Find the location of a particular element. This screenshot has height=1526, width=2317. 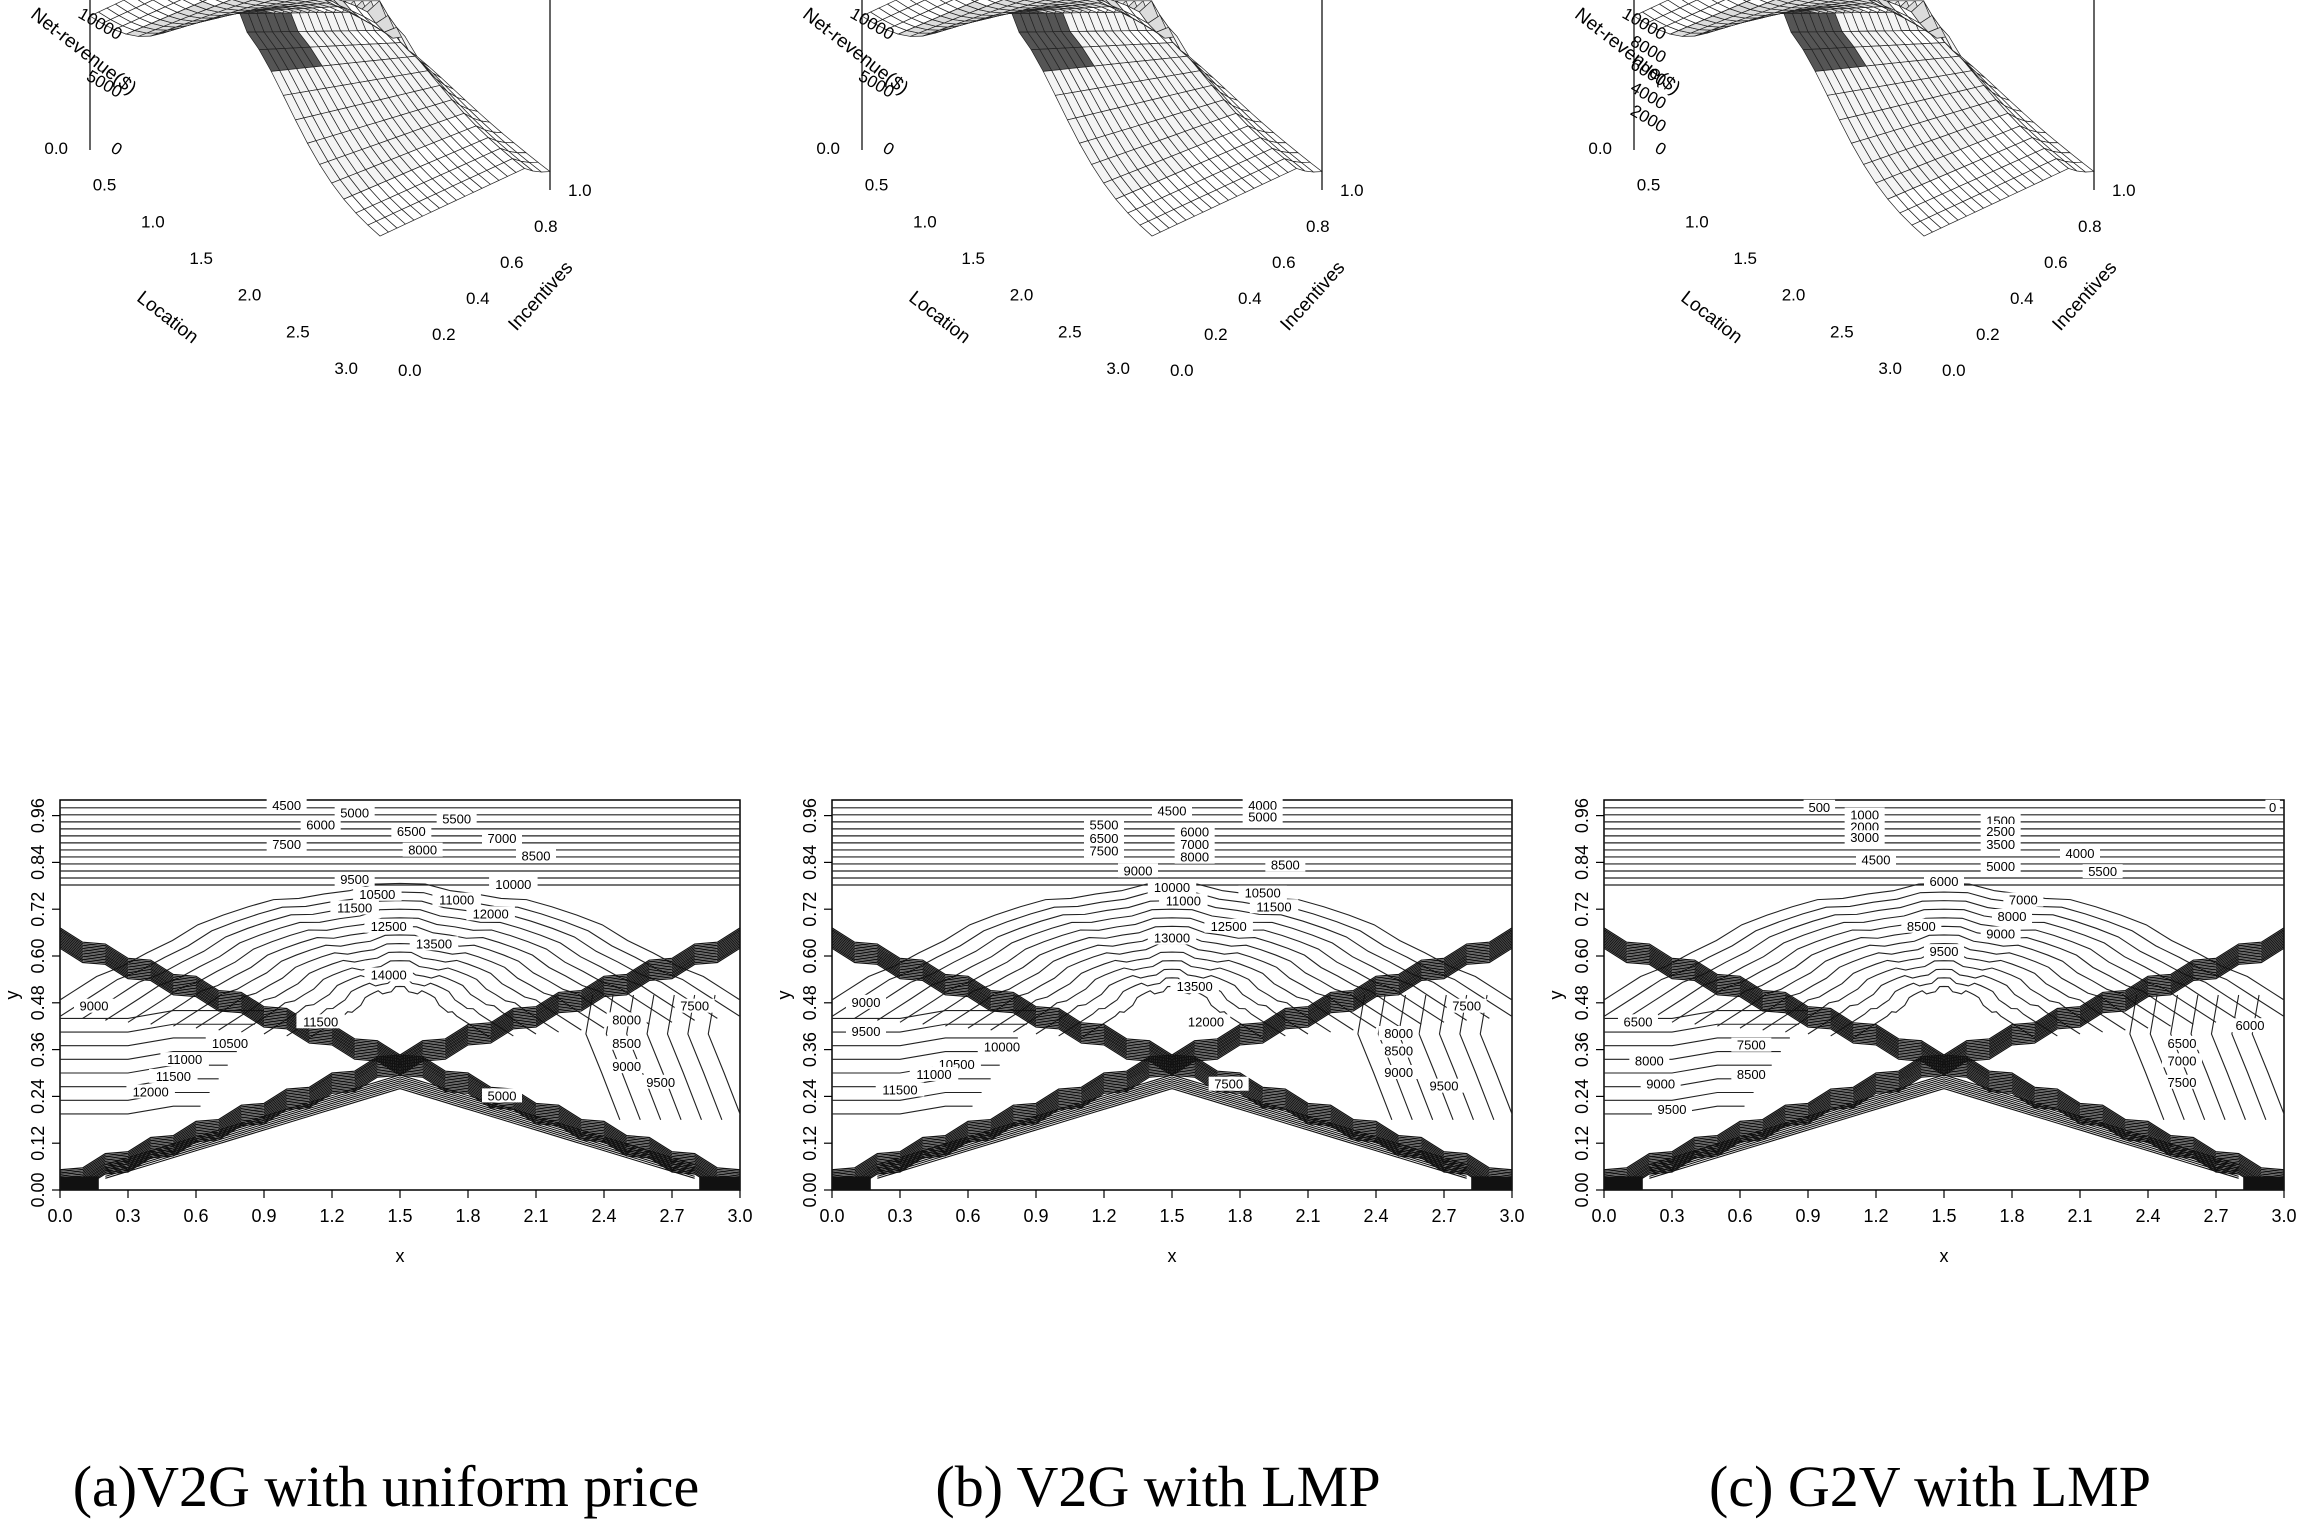

contour-lines is located at coordinates (1172, 998).